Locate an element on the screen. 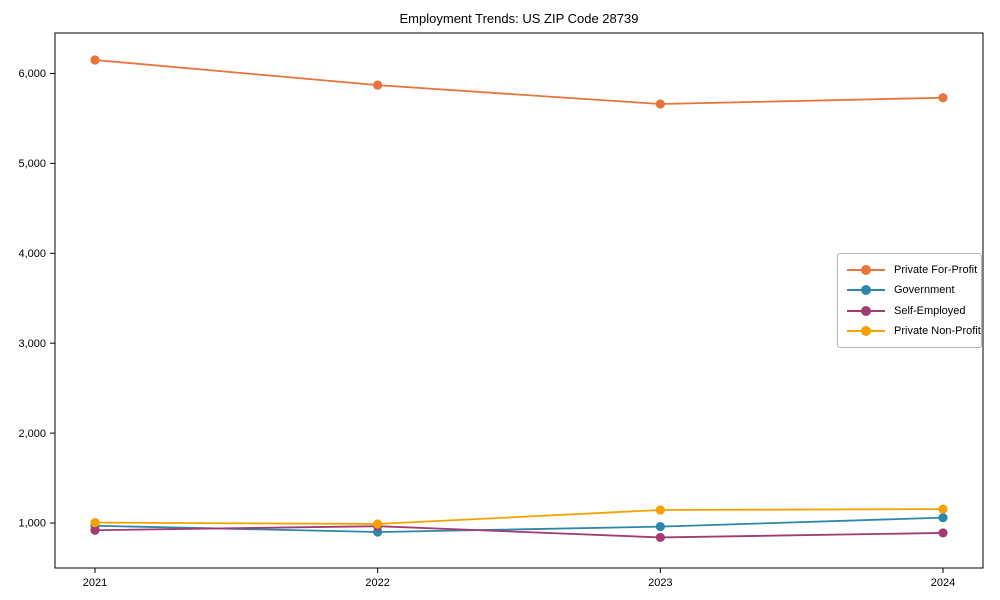 The height and width of the screenshot is (600, 1000). legend-item-government: Government is located at coordinates (910, 290).